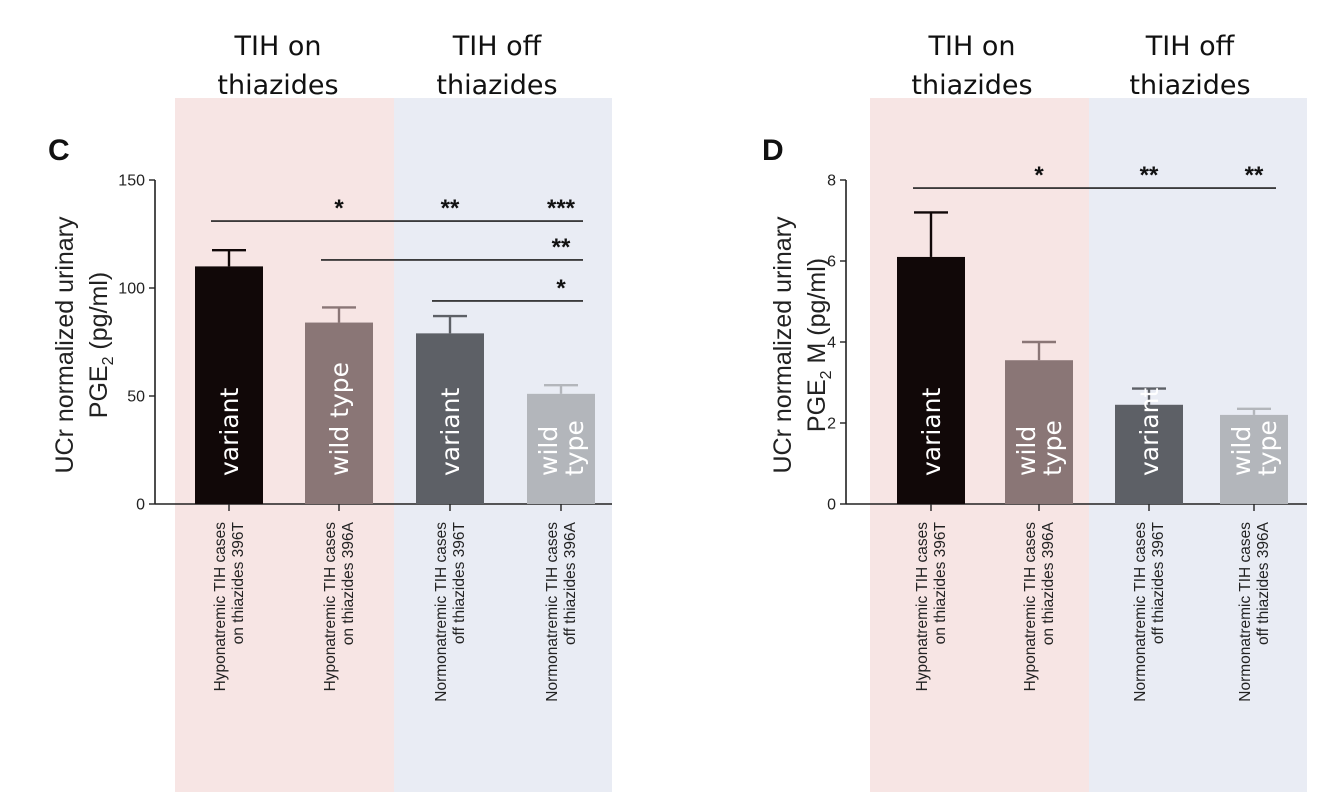 This screenshot has height=810, width=1340. I want to click on y-tick-label: 4, so click(831, 343).